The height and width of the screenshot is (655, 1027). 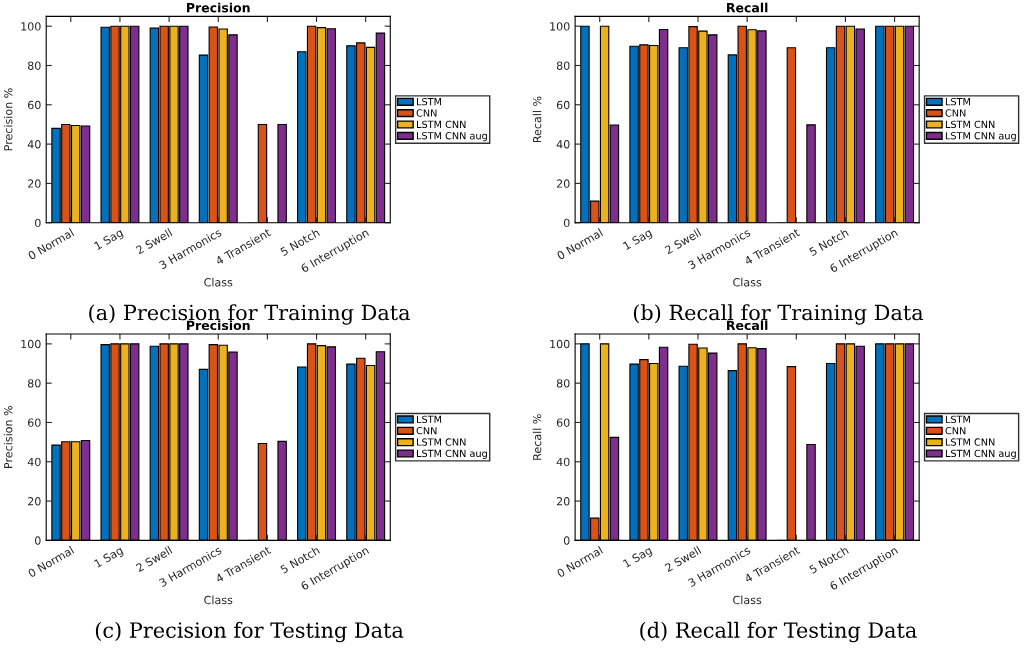 I want to click on text: (d) Recall for Testing Data, so click(x=778, y=632).